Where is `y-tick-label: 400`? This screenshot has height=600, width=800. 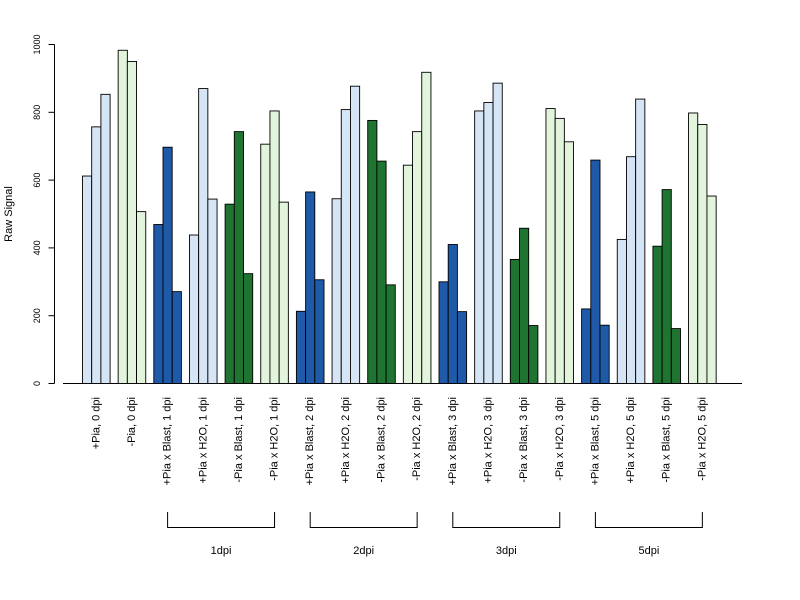
y-tick-label: 400 is located at coordinates (37, 247).